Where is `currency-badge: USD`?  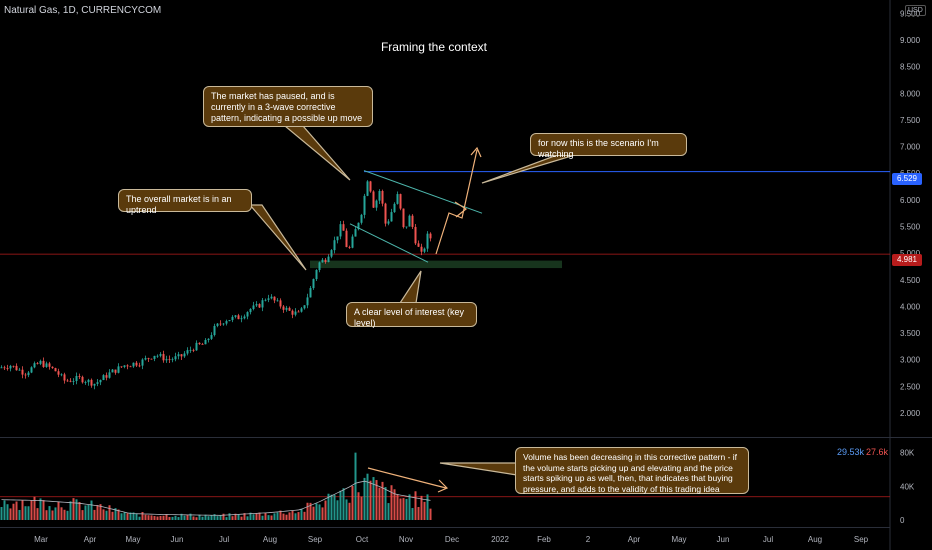
currency-badge: USD is located at coordinates (915, 10).